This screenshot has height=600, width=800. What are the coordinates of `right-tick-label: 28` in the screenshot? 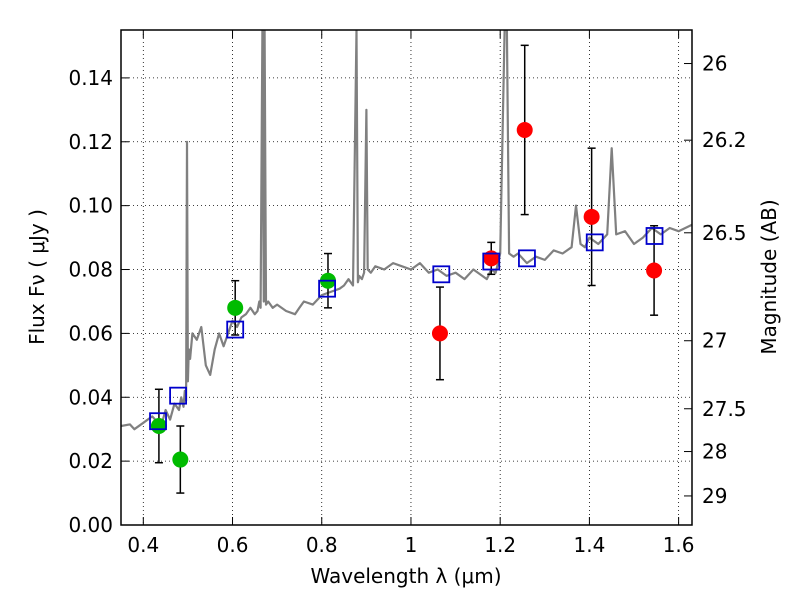 It's located at (714, 452).